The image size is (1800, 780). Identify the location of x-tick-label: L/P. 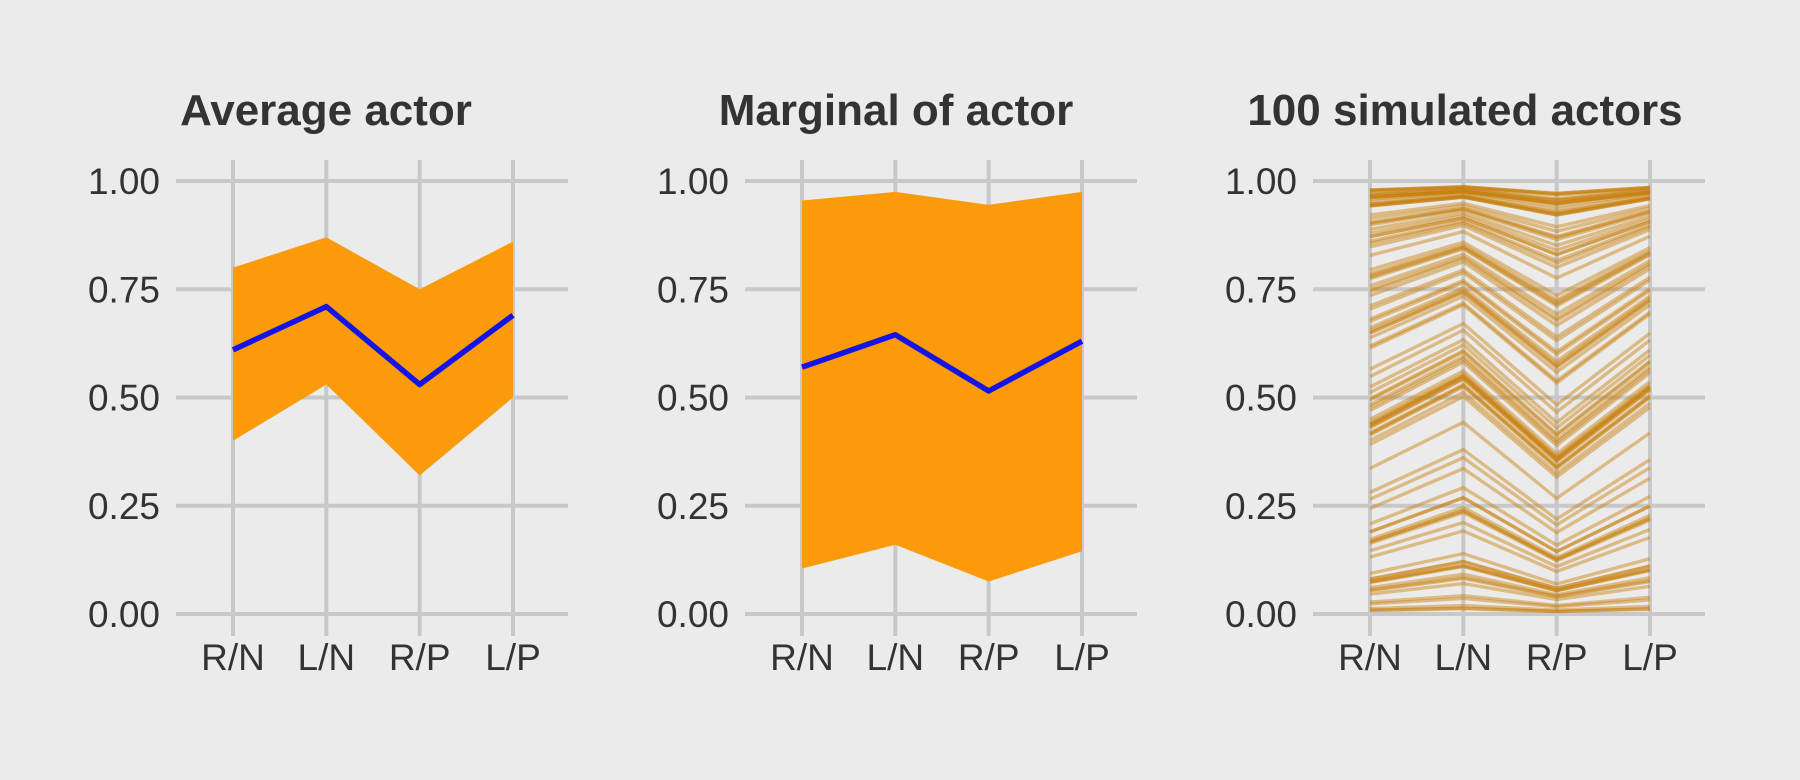
(513, 657).